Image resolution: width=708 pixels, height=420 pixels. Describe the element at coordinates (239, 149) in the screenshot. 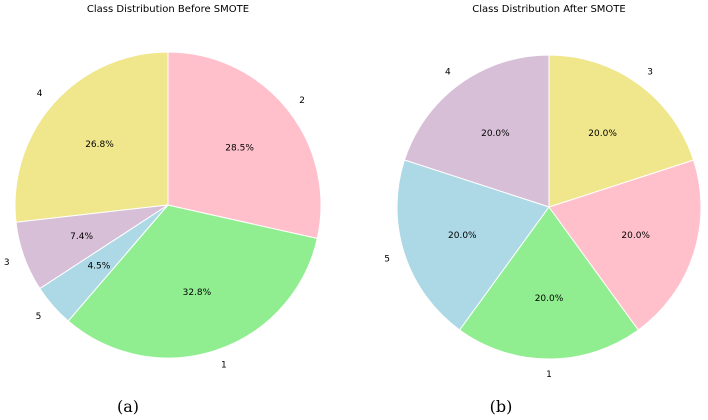

I see `pct-label-class-2: 28.5%` at that location.